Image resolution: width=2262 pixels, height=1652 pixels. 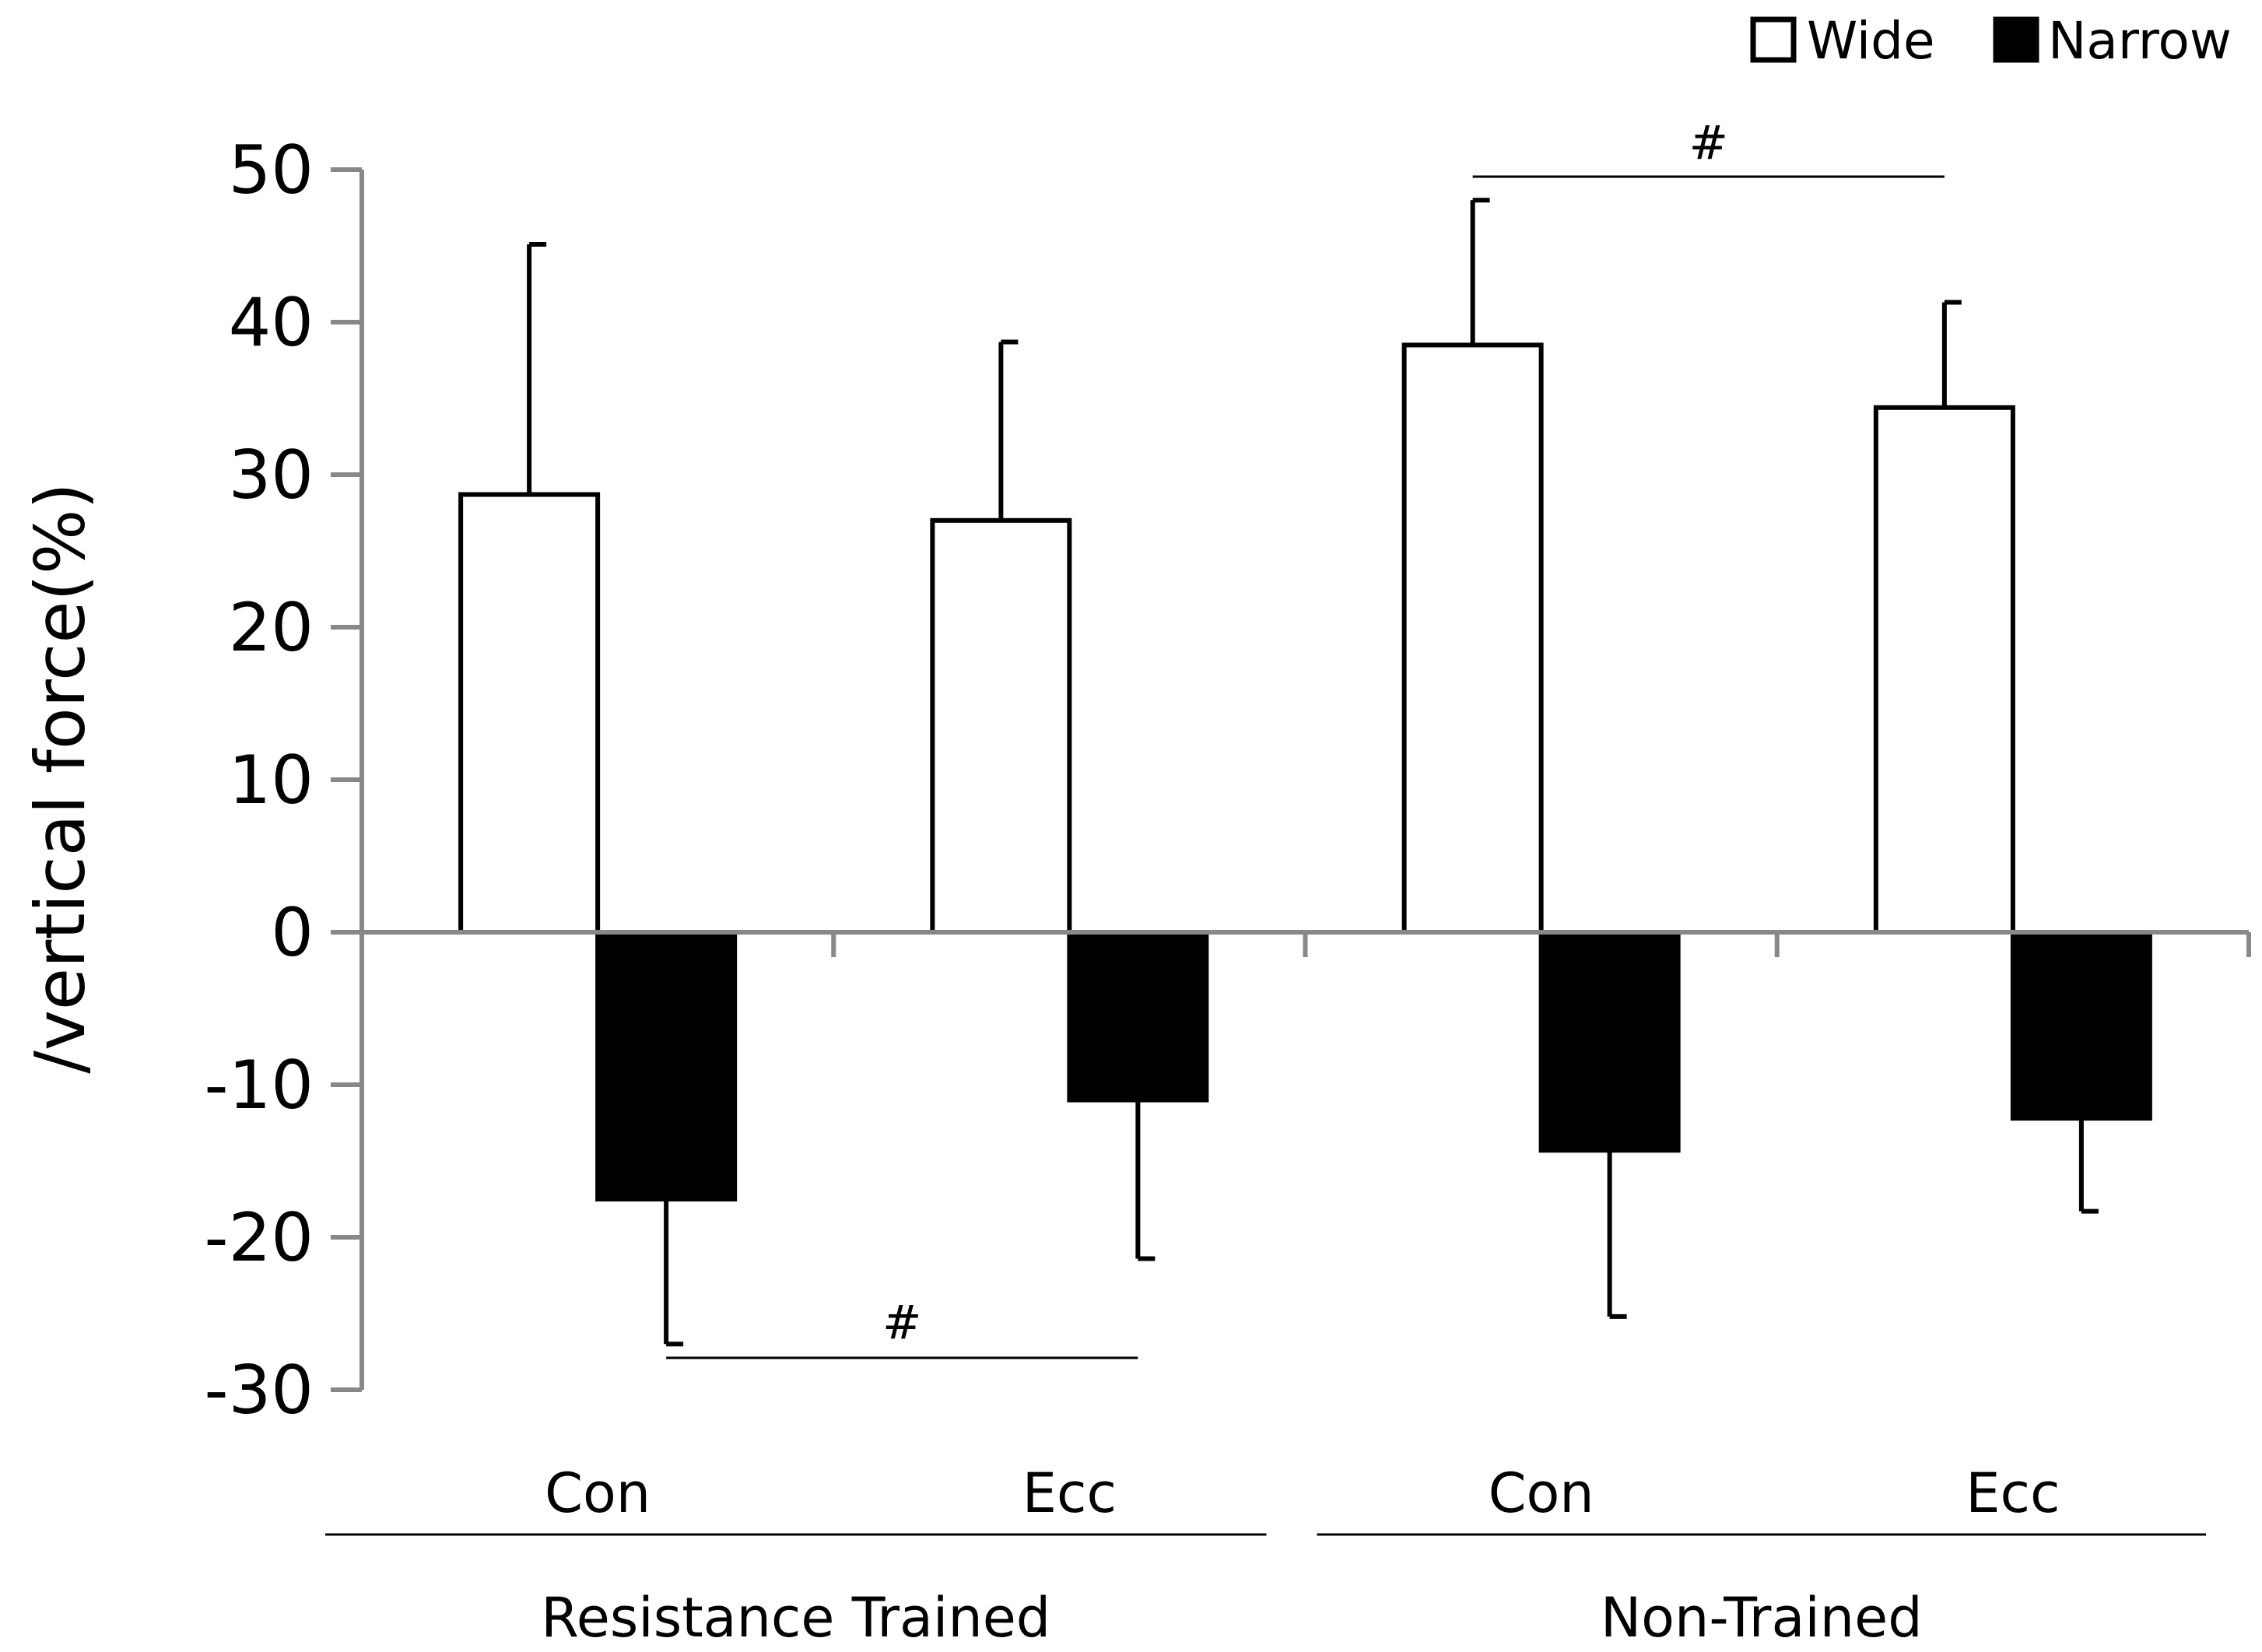 What do you see at coordinates (259, 1390) in the screenshot?
I see `y-tick-label: -30` at bounding box center [259, 1390].